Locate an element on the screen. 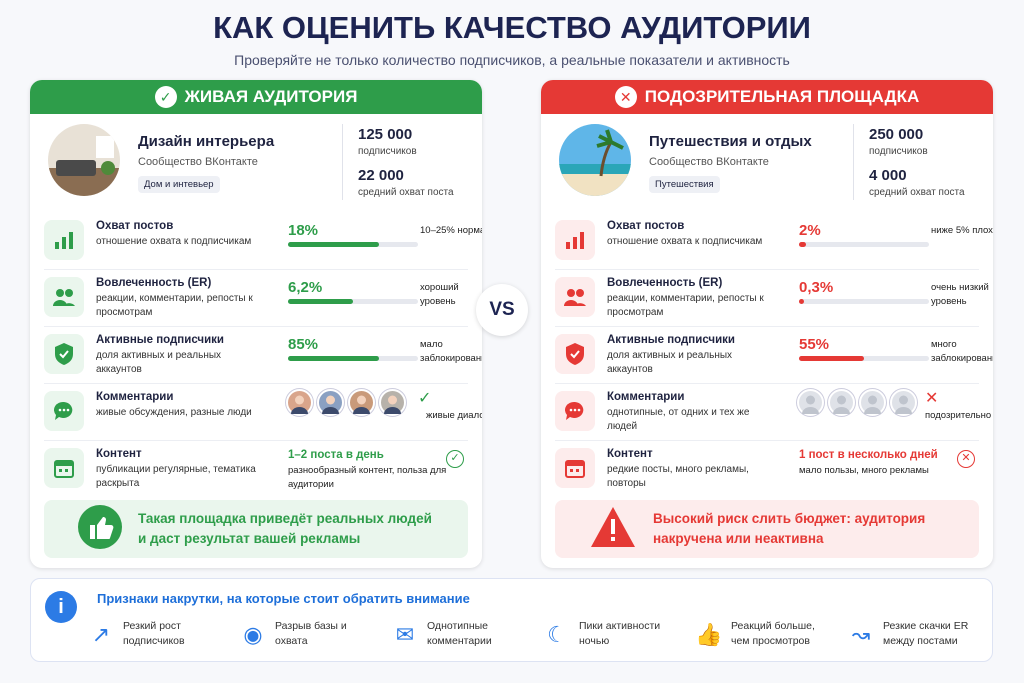 The height and width of the screenshot is (683, 1024). status-icon: ✓ is located at coordinates (425, 398).